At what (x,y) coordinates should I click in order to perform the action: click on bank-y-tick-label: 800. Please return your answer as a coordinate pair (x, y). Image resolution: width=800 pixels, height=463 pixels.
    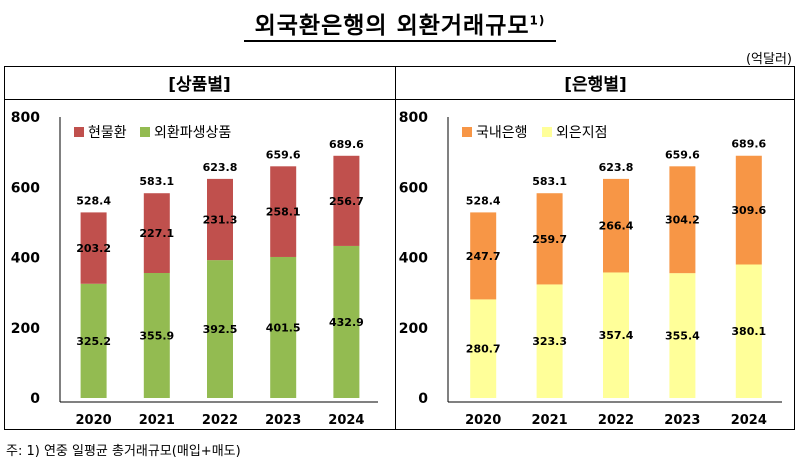
    Looking at the image, I should click on (413, 118).